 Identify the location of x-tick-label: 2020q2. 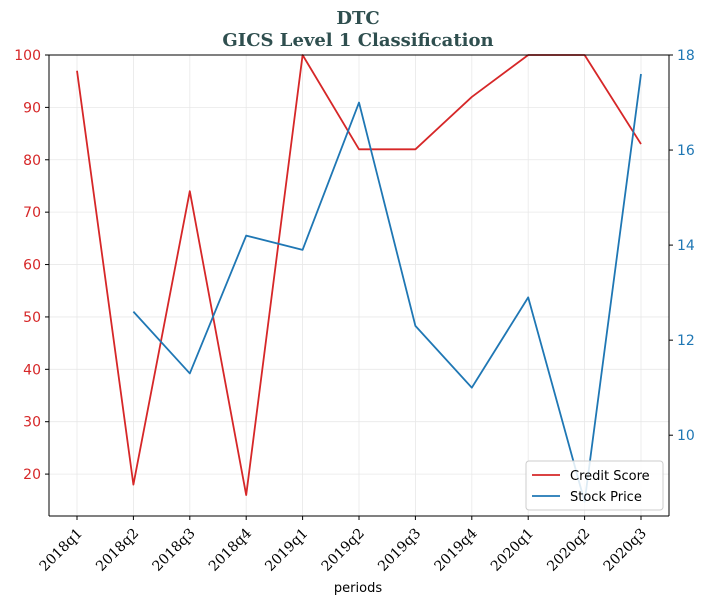
(568, 550).